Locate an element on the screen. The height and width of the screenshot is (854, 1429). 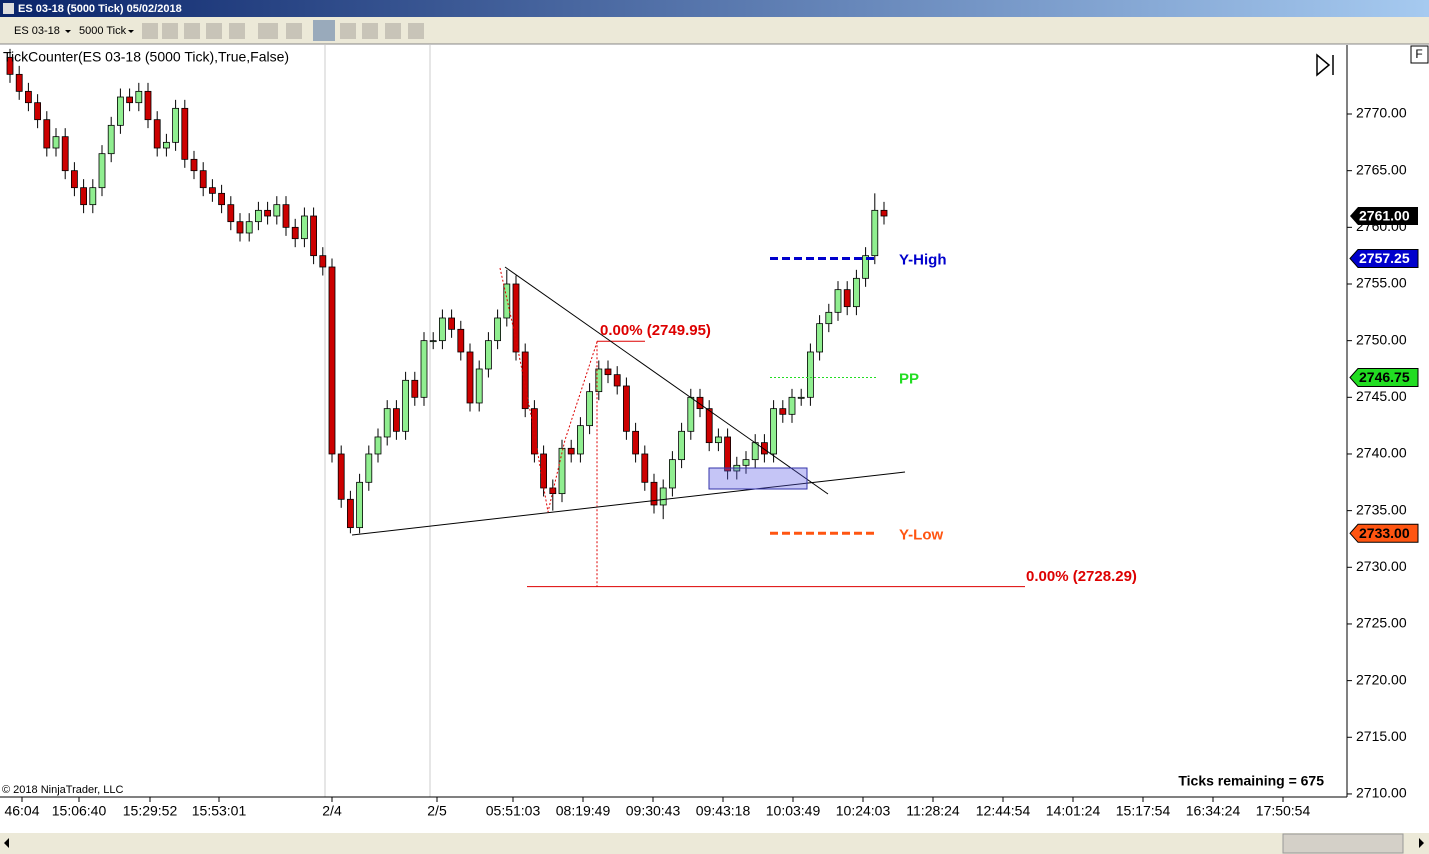
x-tick-label: 10:24:03 is located at coordinates (863, 811).